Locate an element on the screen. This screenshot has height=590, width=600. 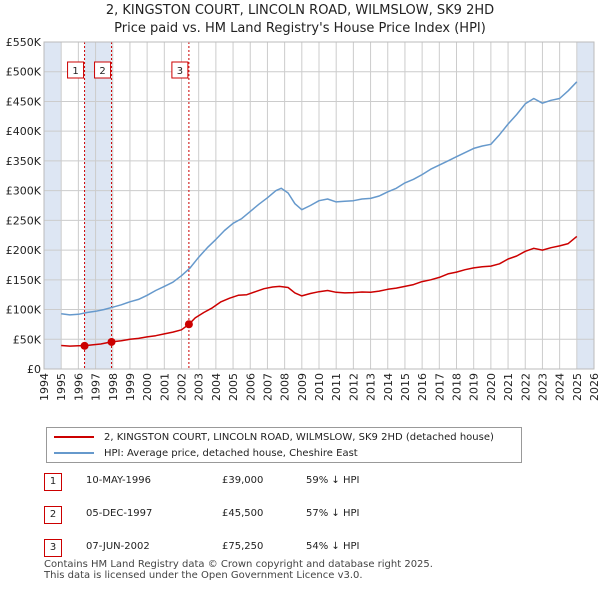
x-tick-label: 2024 is located at coordinates (560, 387).